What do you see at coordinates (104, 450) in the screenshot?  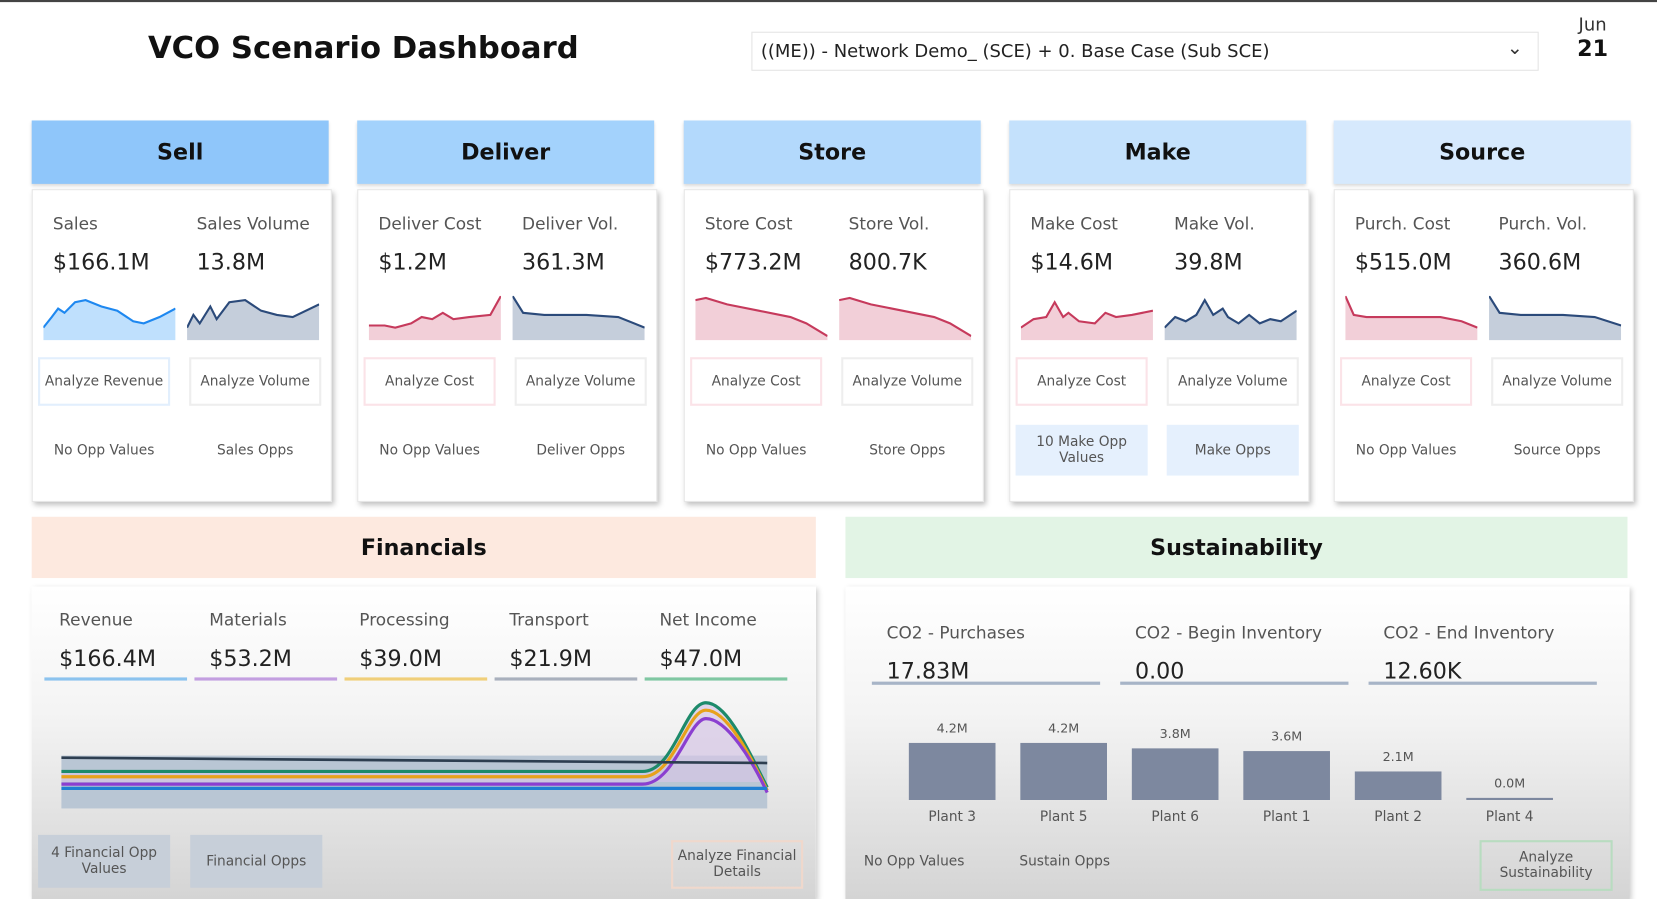 I see `sell-opp-values: No Opp Values` at bounding box center [104, 450].